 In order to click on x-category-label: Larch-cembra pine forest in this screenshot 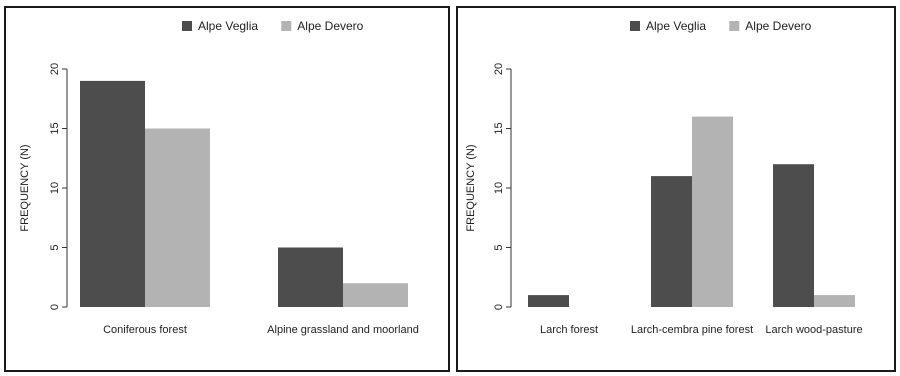, I will do `click(692, 330)`.